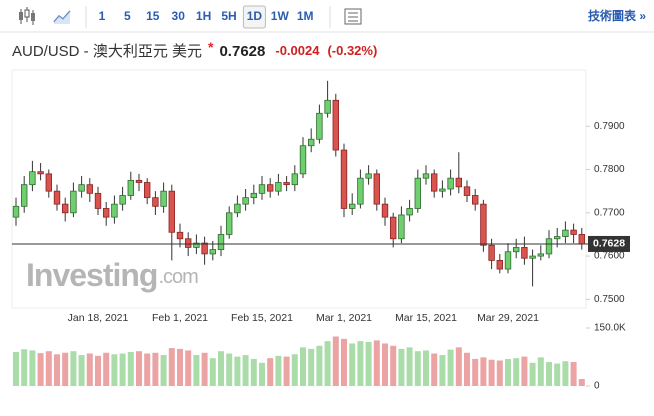 The height and width of the screenshot is (416, 654). What do you see at coordinates (179, 16) in the screenshot?
I see `interval-button: 30` at bounding box center [179, 16].